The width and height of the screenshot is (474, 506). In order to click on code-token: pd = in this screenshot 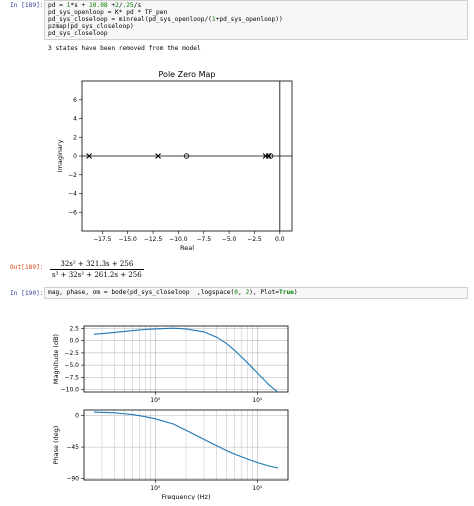, I will do `click(57, 5)`.